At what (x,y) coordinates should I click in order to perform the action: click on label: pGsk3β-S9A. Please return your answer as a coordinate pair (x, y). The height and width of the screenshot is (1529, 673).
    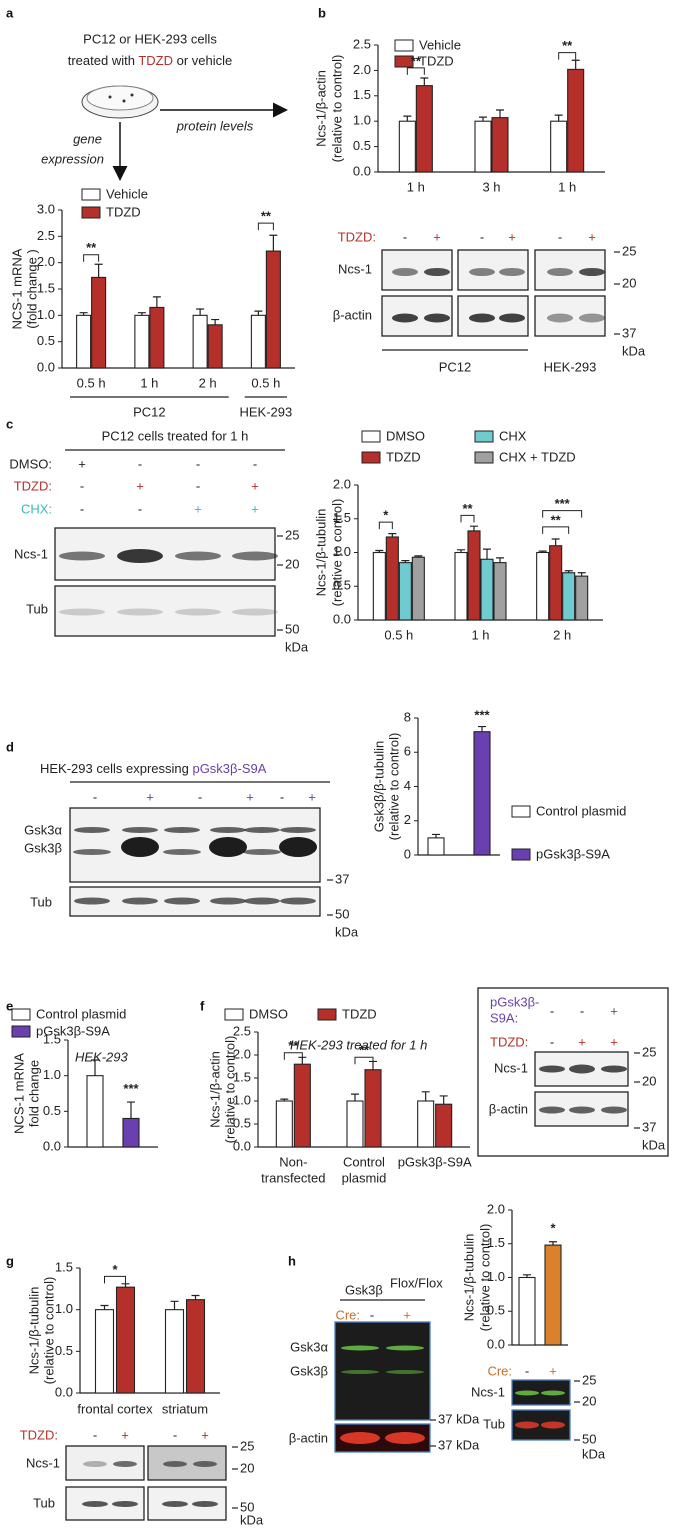
    Looking at the image, I should click on (573, 853).